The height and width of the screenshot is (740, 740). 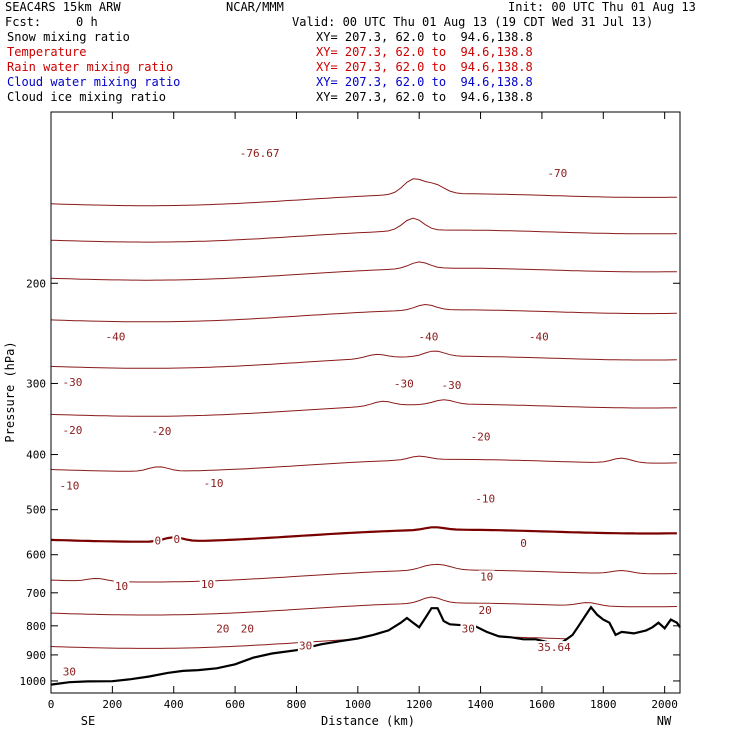 What do you see at coordinates (68, 37) in the screenshot?
I see `field-snow: Snow mixing ratio` at bounding box center [68, 37].